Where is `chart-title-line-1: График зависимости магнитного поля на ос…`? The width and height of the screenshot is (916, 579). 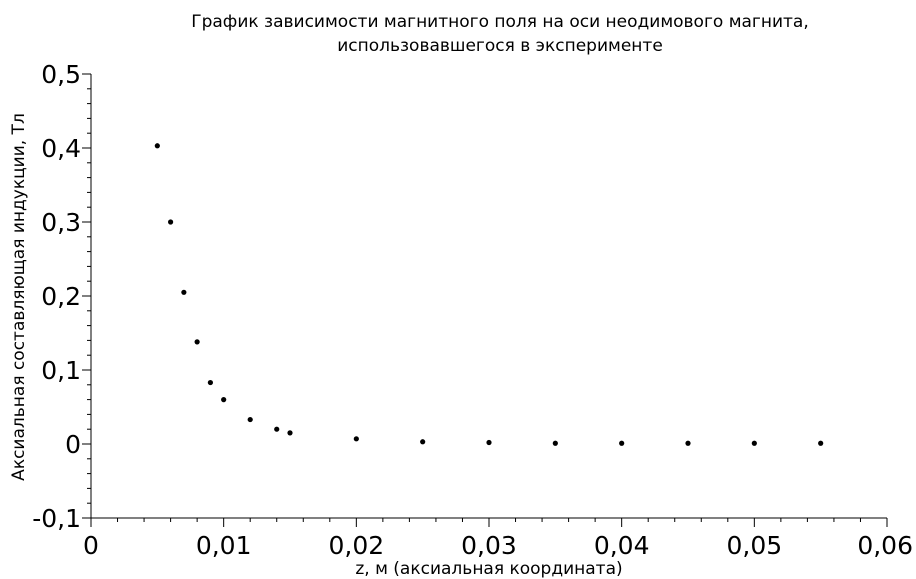
chart-title-line-1: График зависимости магнитного поля на ос… is located at coordinates (500, 22).